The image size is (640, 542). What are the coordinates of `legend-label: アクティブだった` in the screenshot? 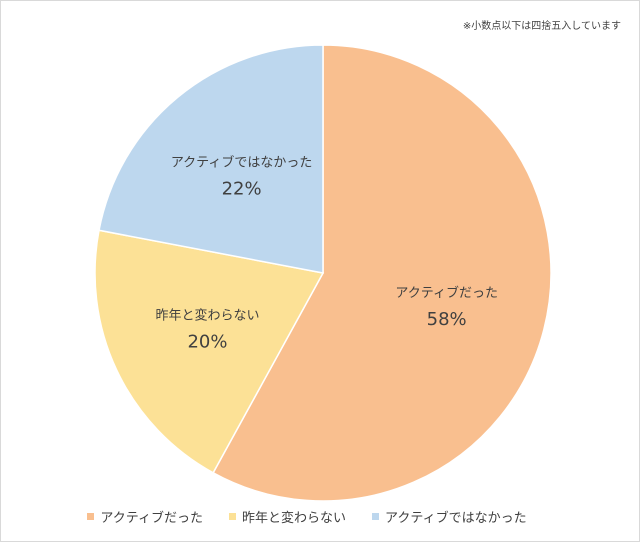 It's located at (151, 518).